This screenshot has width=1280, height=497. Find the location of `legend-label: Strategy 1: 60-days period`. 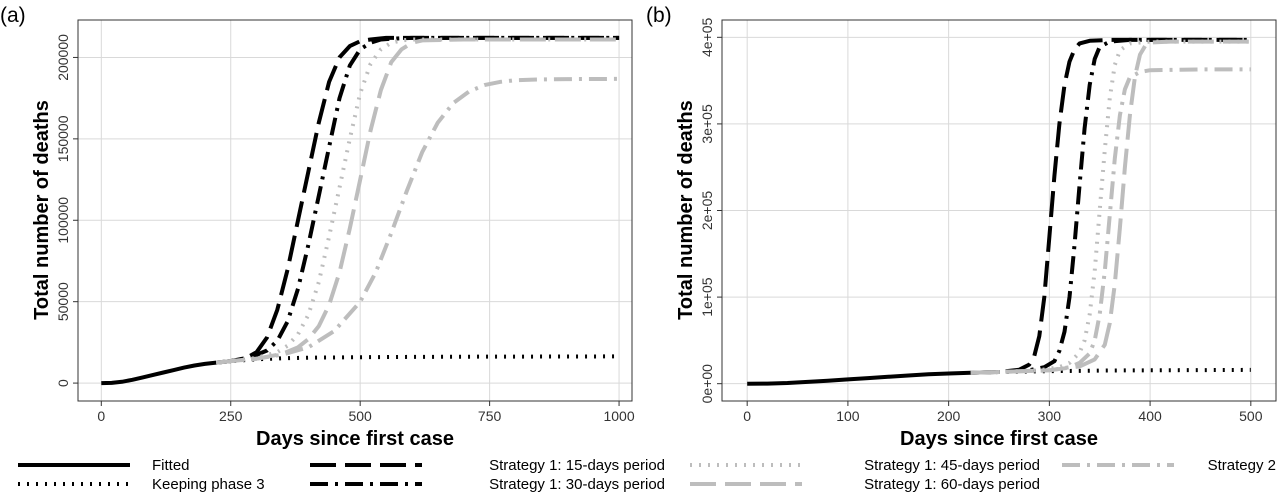

legend-label: Strategy 1: 60-days period is located at coordinates (952, 484).